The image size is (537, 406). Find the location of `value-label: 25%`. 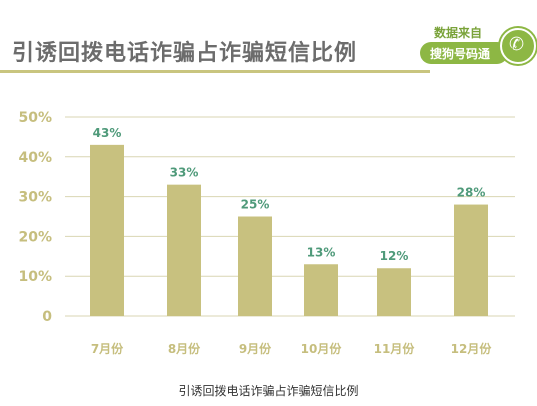

value-label: 25% is located at coordinates (255, 205).